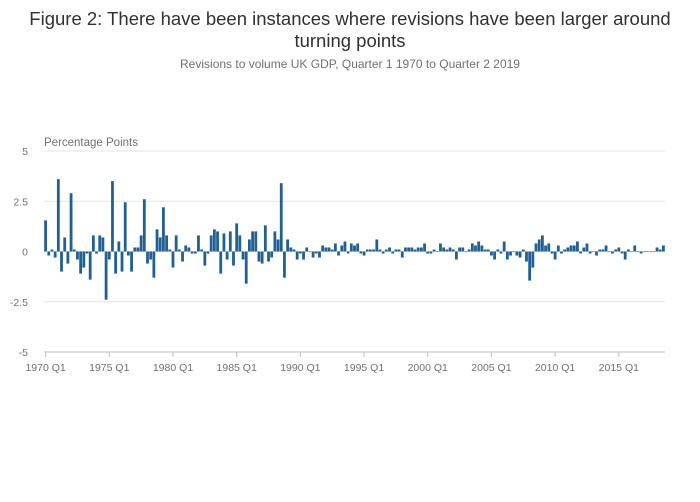 The height and width of the screenshot is (502, 700). I want to click on x-tick-label: 1975 Q1, so click(109, 368).